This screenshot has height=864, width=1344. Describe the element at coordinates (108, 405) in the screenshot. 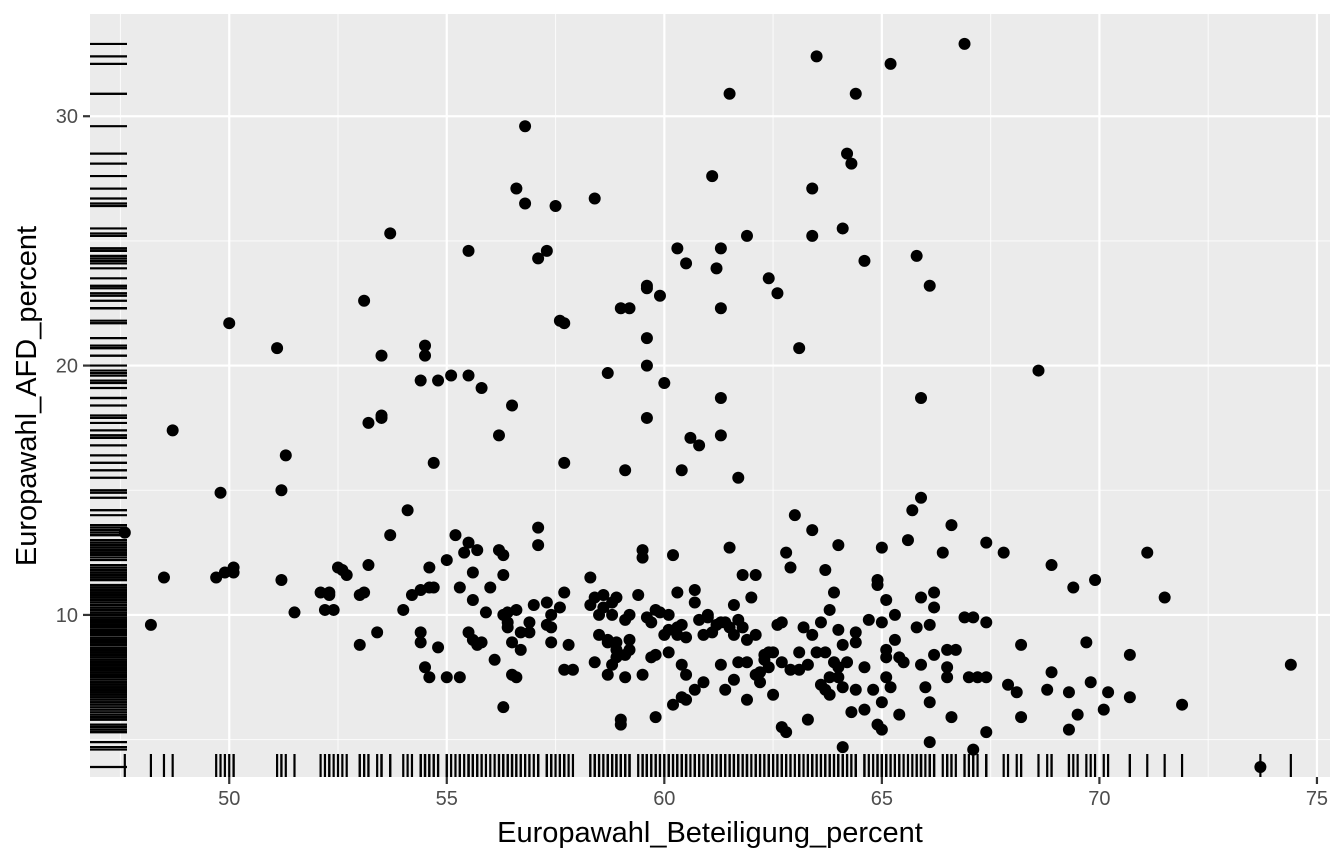

I see `rug-y` at that location.